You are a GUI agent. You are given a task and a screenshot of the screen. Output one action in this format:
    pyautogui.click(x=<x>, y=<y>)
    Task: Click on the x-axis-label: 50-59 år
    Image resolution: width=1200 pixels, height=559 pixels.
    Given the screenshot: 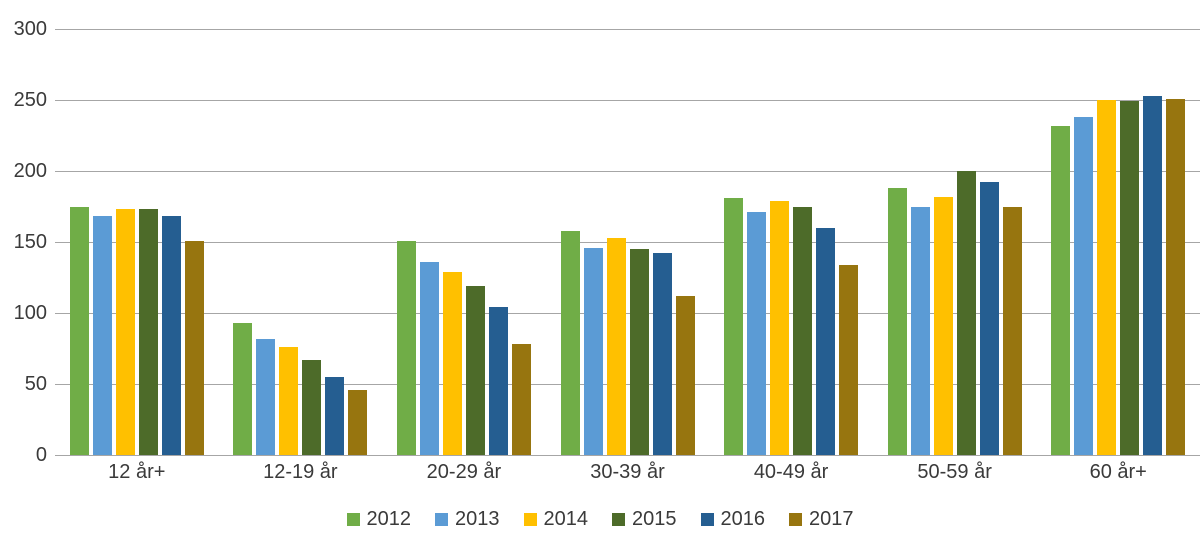 What is the action you would take?
    pyautogui.click(x=954, y=472)
    